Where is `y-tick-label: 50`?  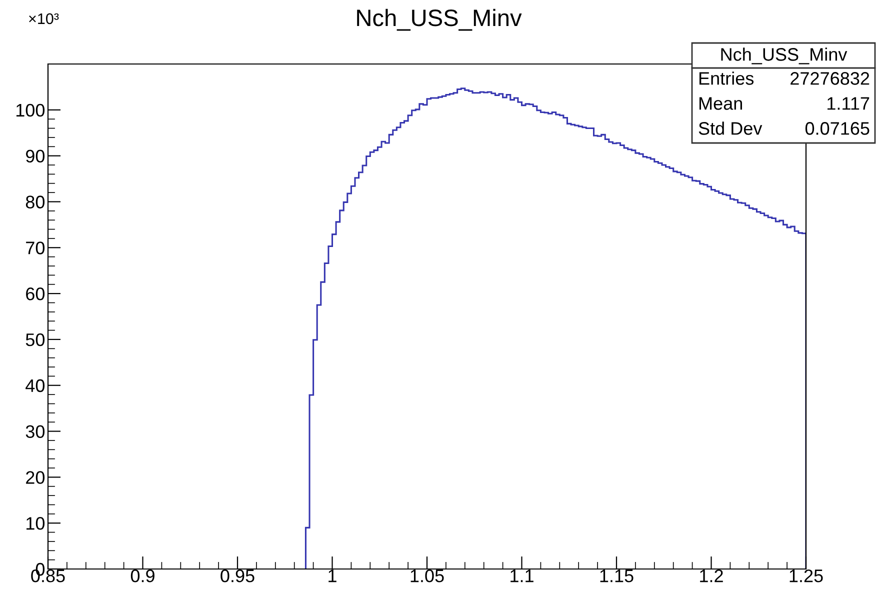 y-tick-label: 50 is located at coordinates (35, 339).